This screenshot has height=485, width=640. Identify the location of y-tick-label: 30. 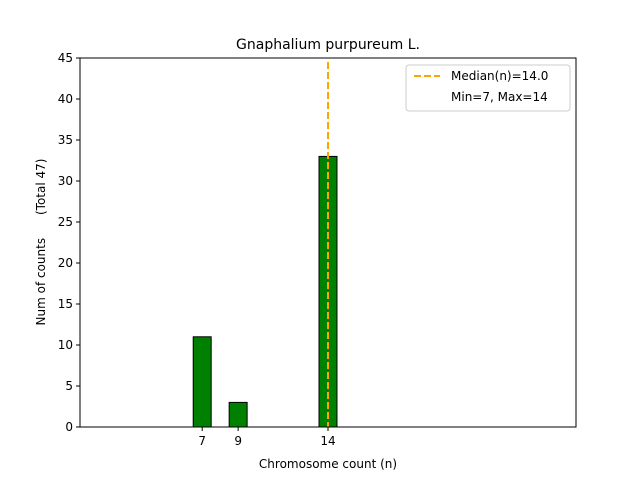
(65, 181).